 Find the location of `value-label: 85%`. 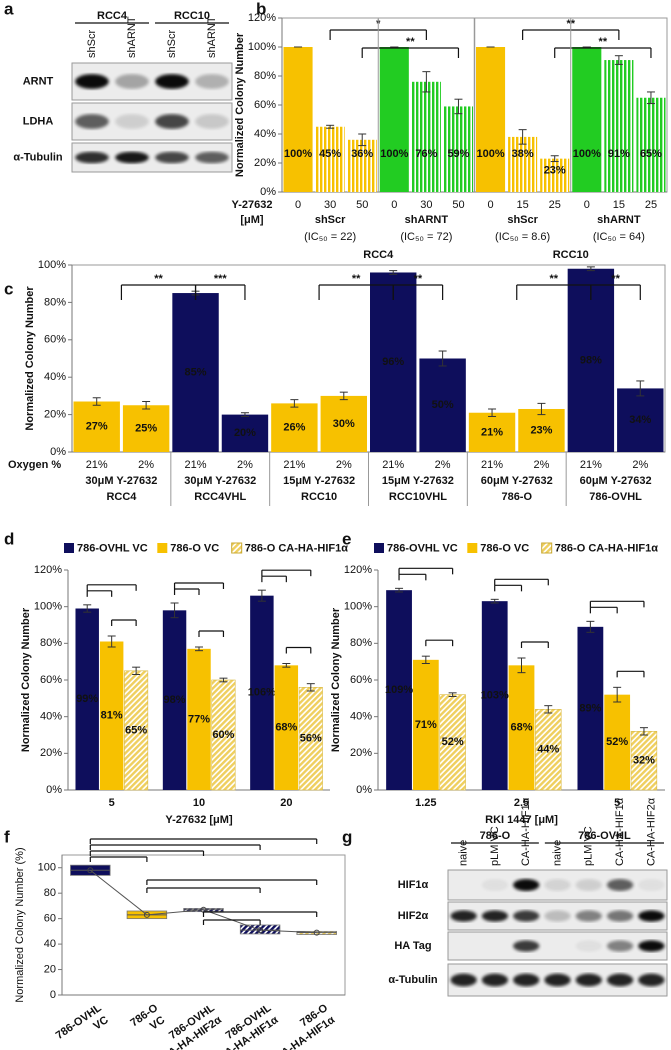

value-label: 85% is located at coordinates (196, 372).